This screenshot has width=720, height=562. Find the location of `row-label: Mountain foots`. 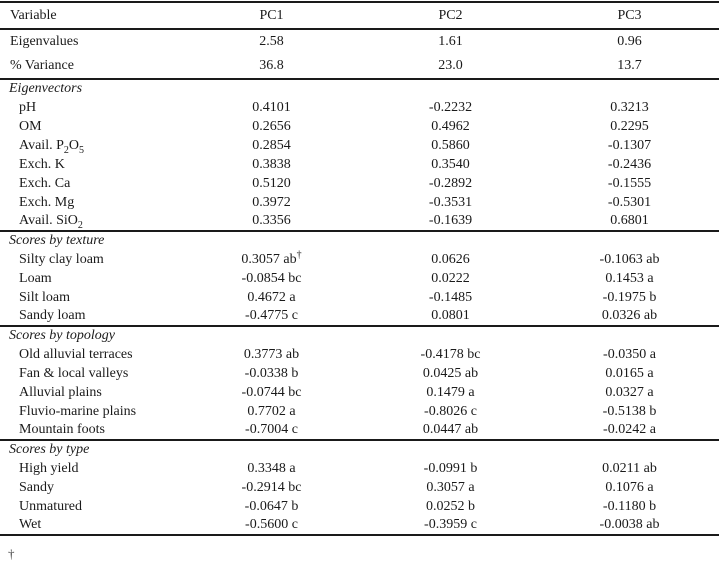

row-label: Mountain foots is located at coordinates (62, 429).